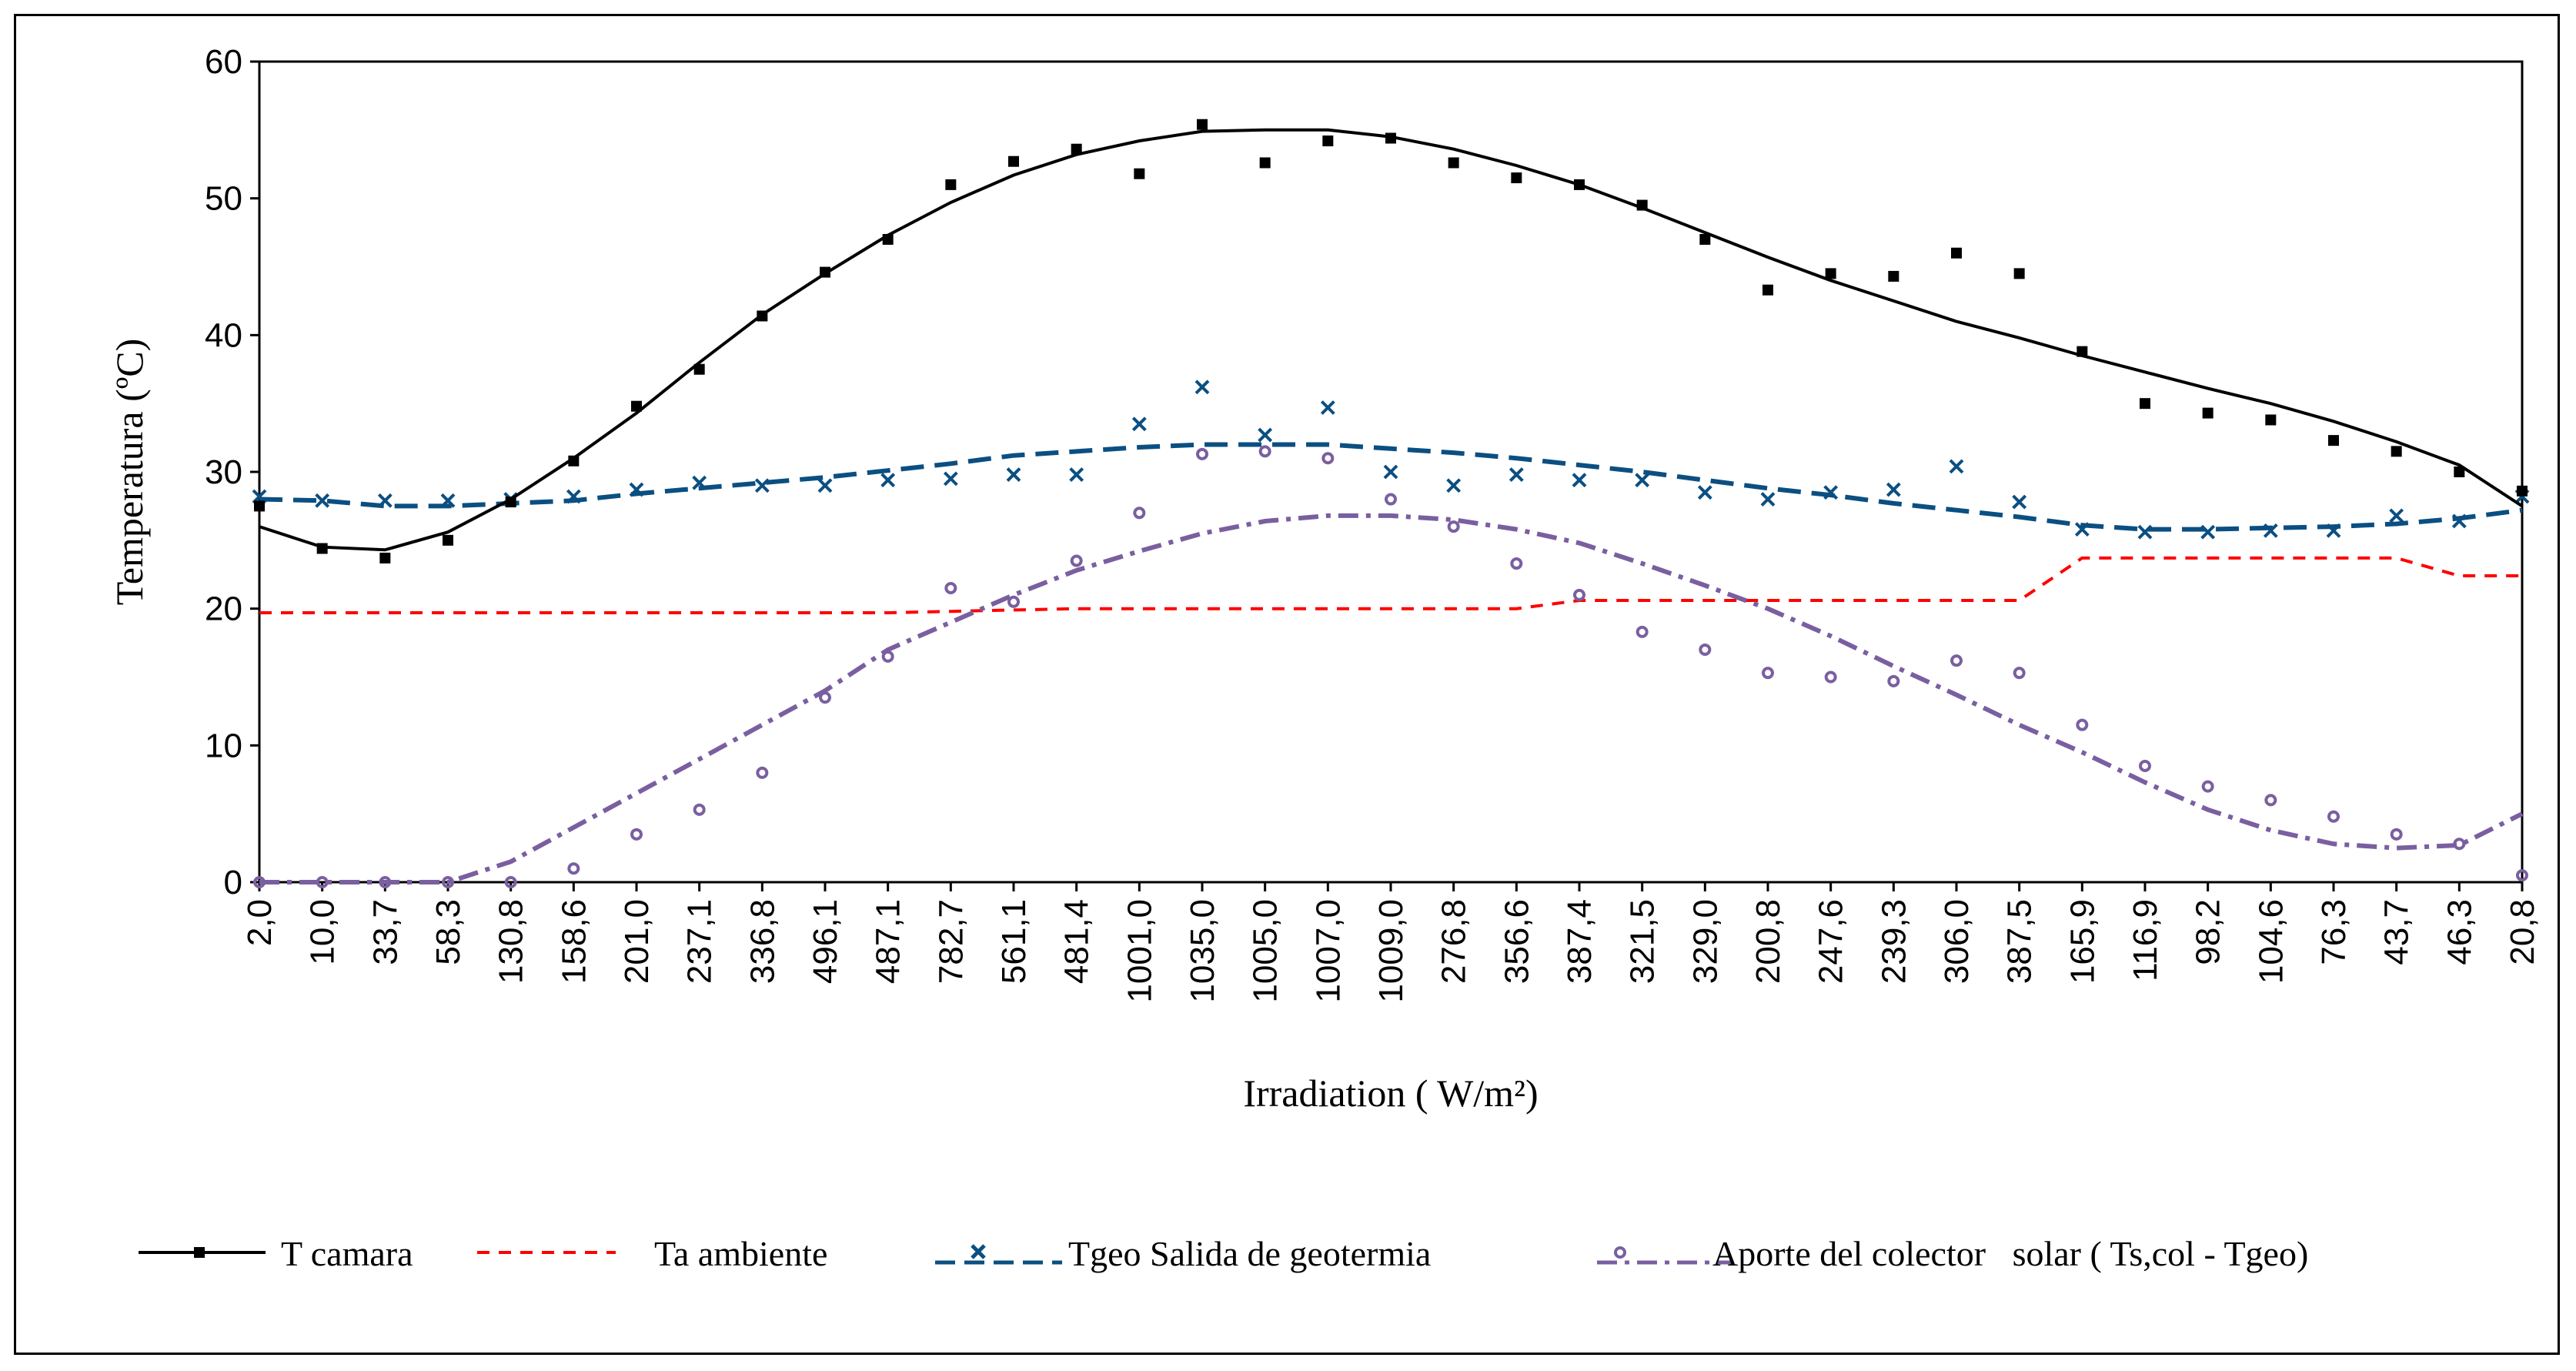  What do you see at coordinates (2271, 942) in the screenshot?
I see `x-tick-label: 104,6` at bounding box center [2271, 942].